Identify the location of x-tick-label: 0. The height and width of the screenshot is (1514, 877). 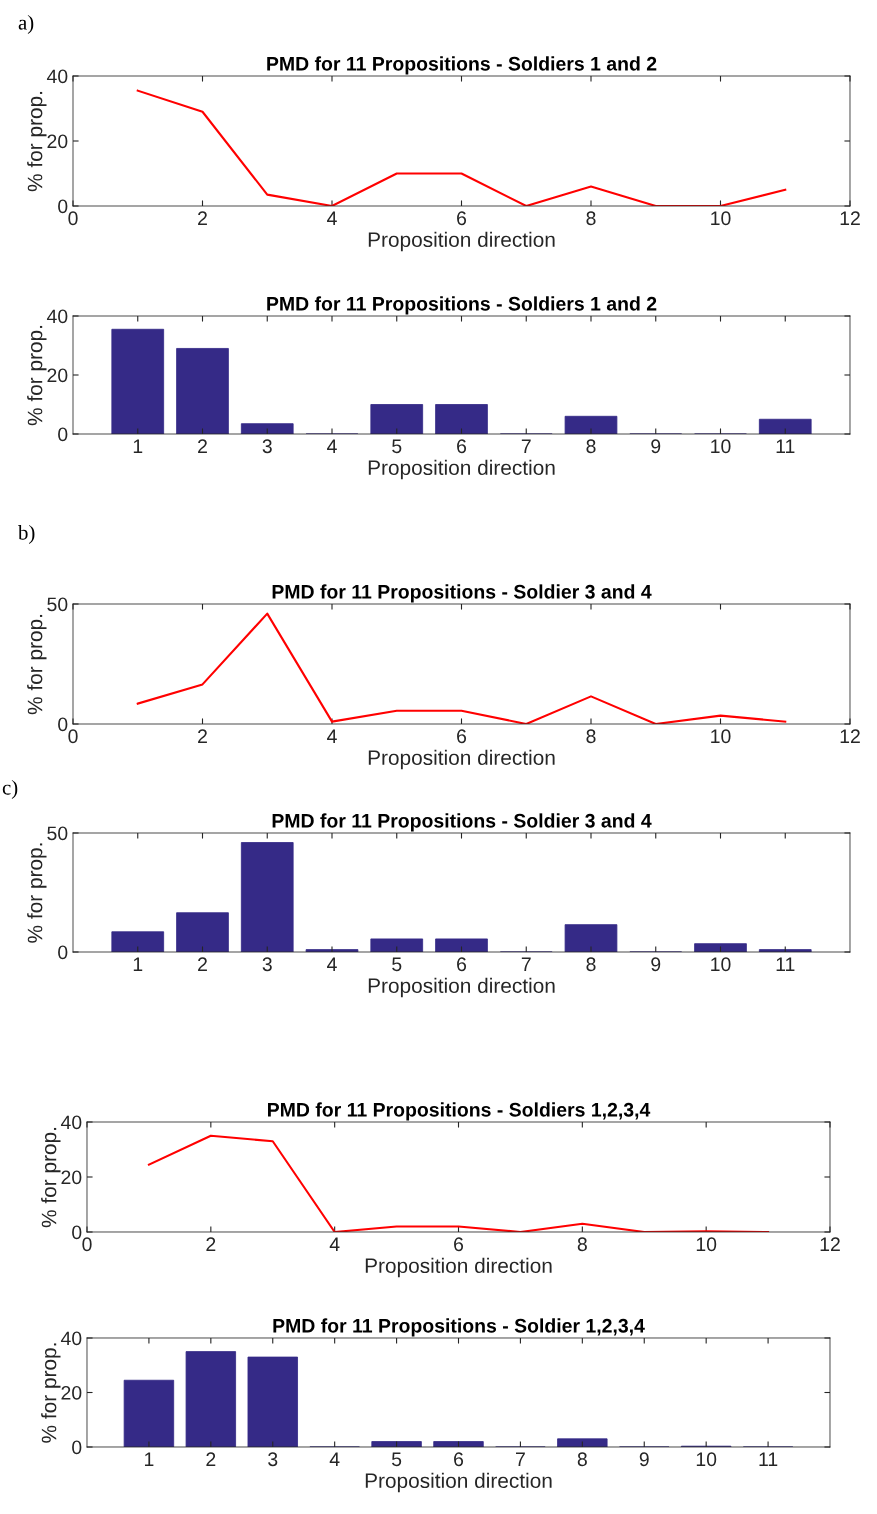
(87, 1244).